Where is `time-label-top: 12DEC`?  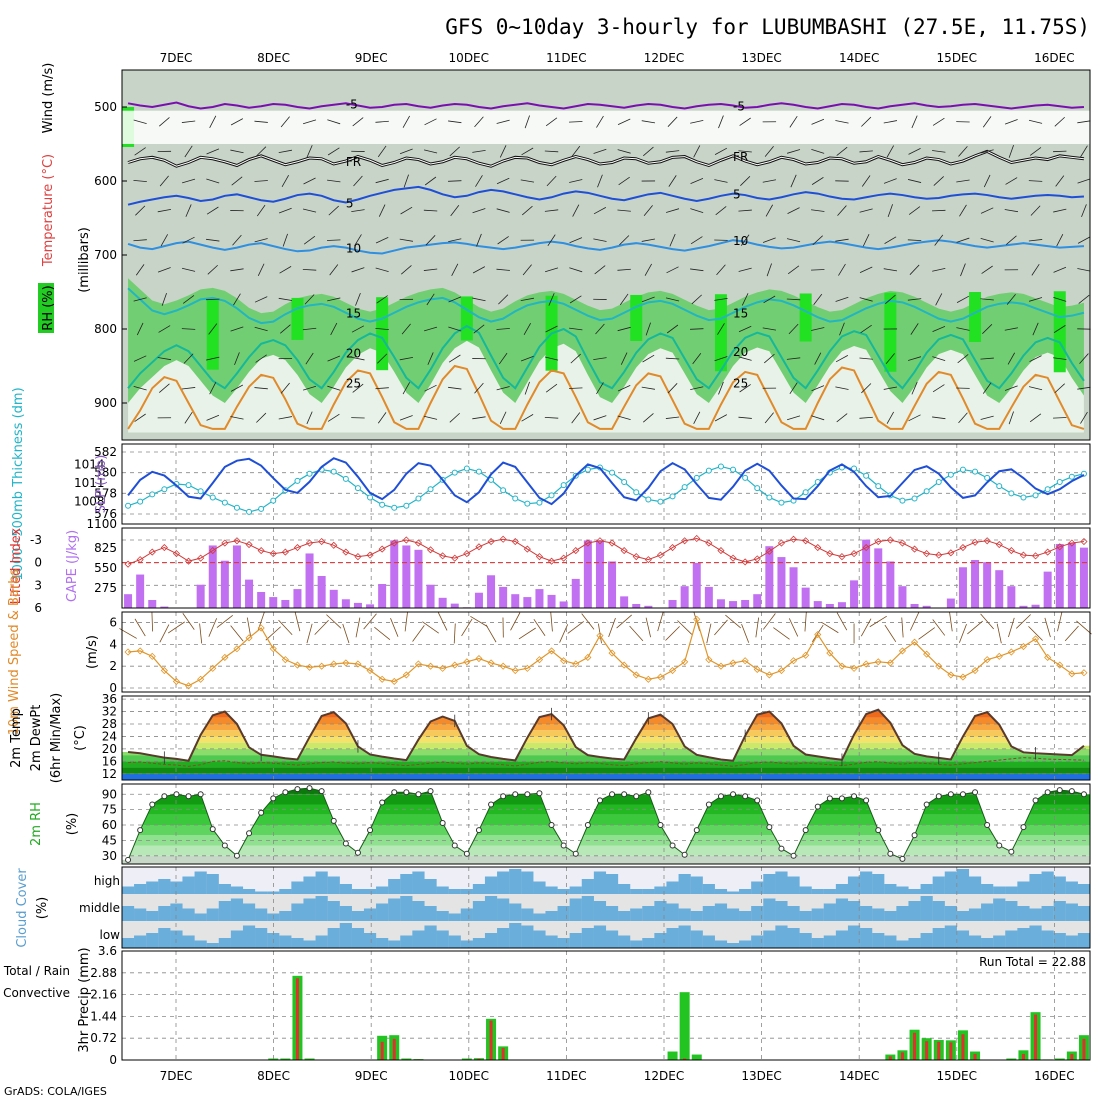 time-label-top: 12DEC is located at coordinates (664, 58).